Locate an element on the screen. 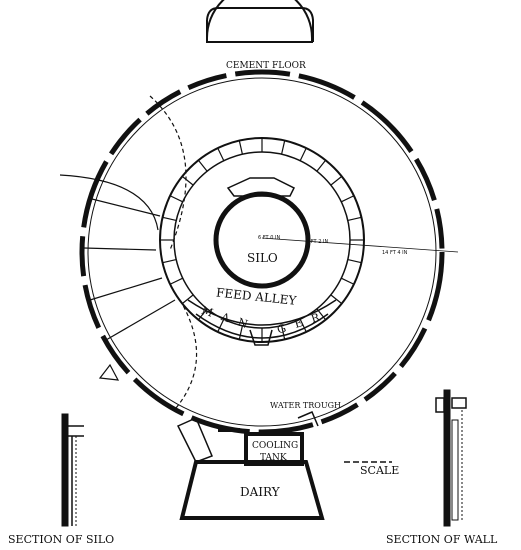 This screenshot has height=550, width=521. dim-outer: 14 FT 4 IN is located at coordinates (395, 253).